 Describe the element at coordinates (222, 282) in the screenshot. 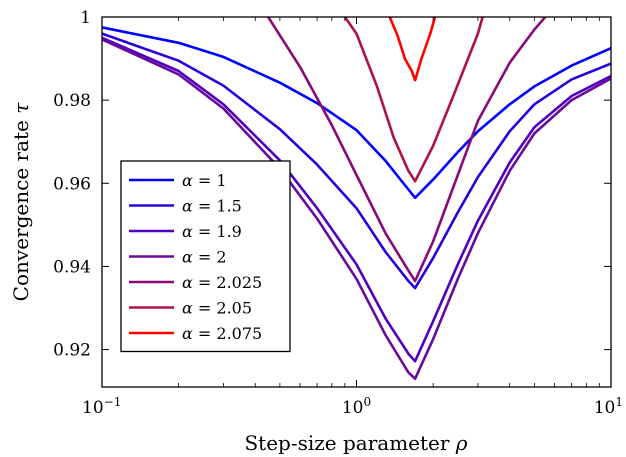

I see `legend-entry-label: α = 2.025` at that location.